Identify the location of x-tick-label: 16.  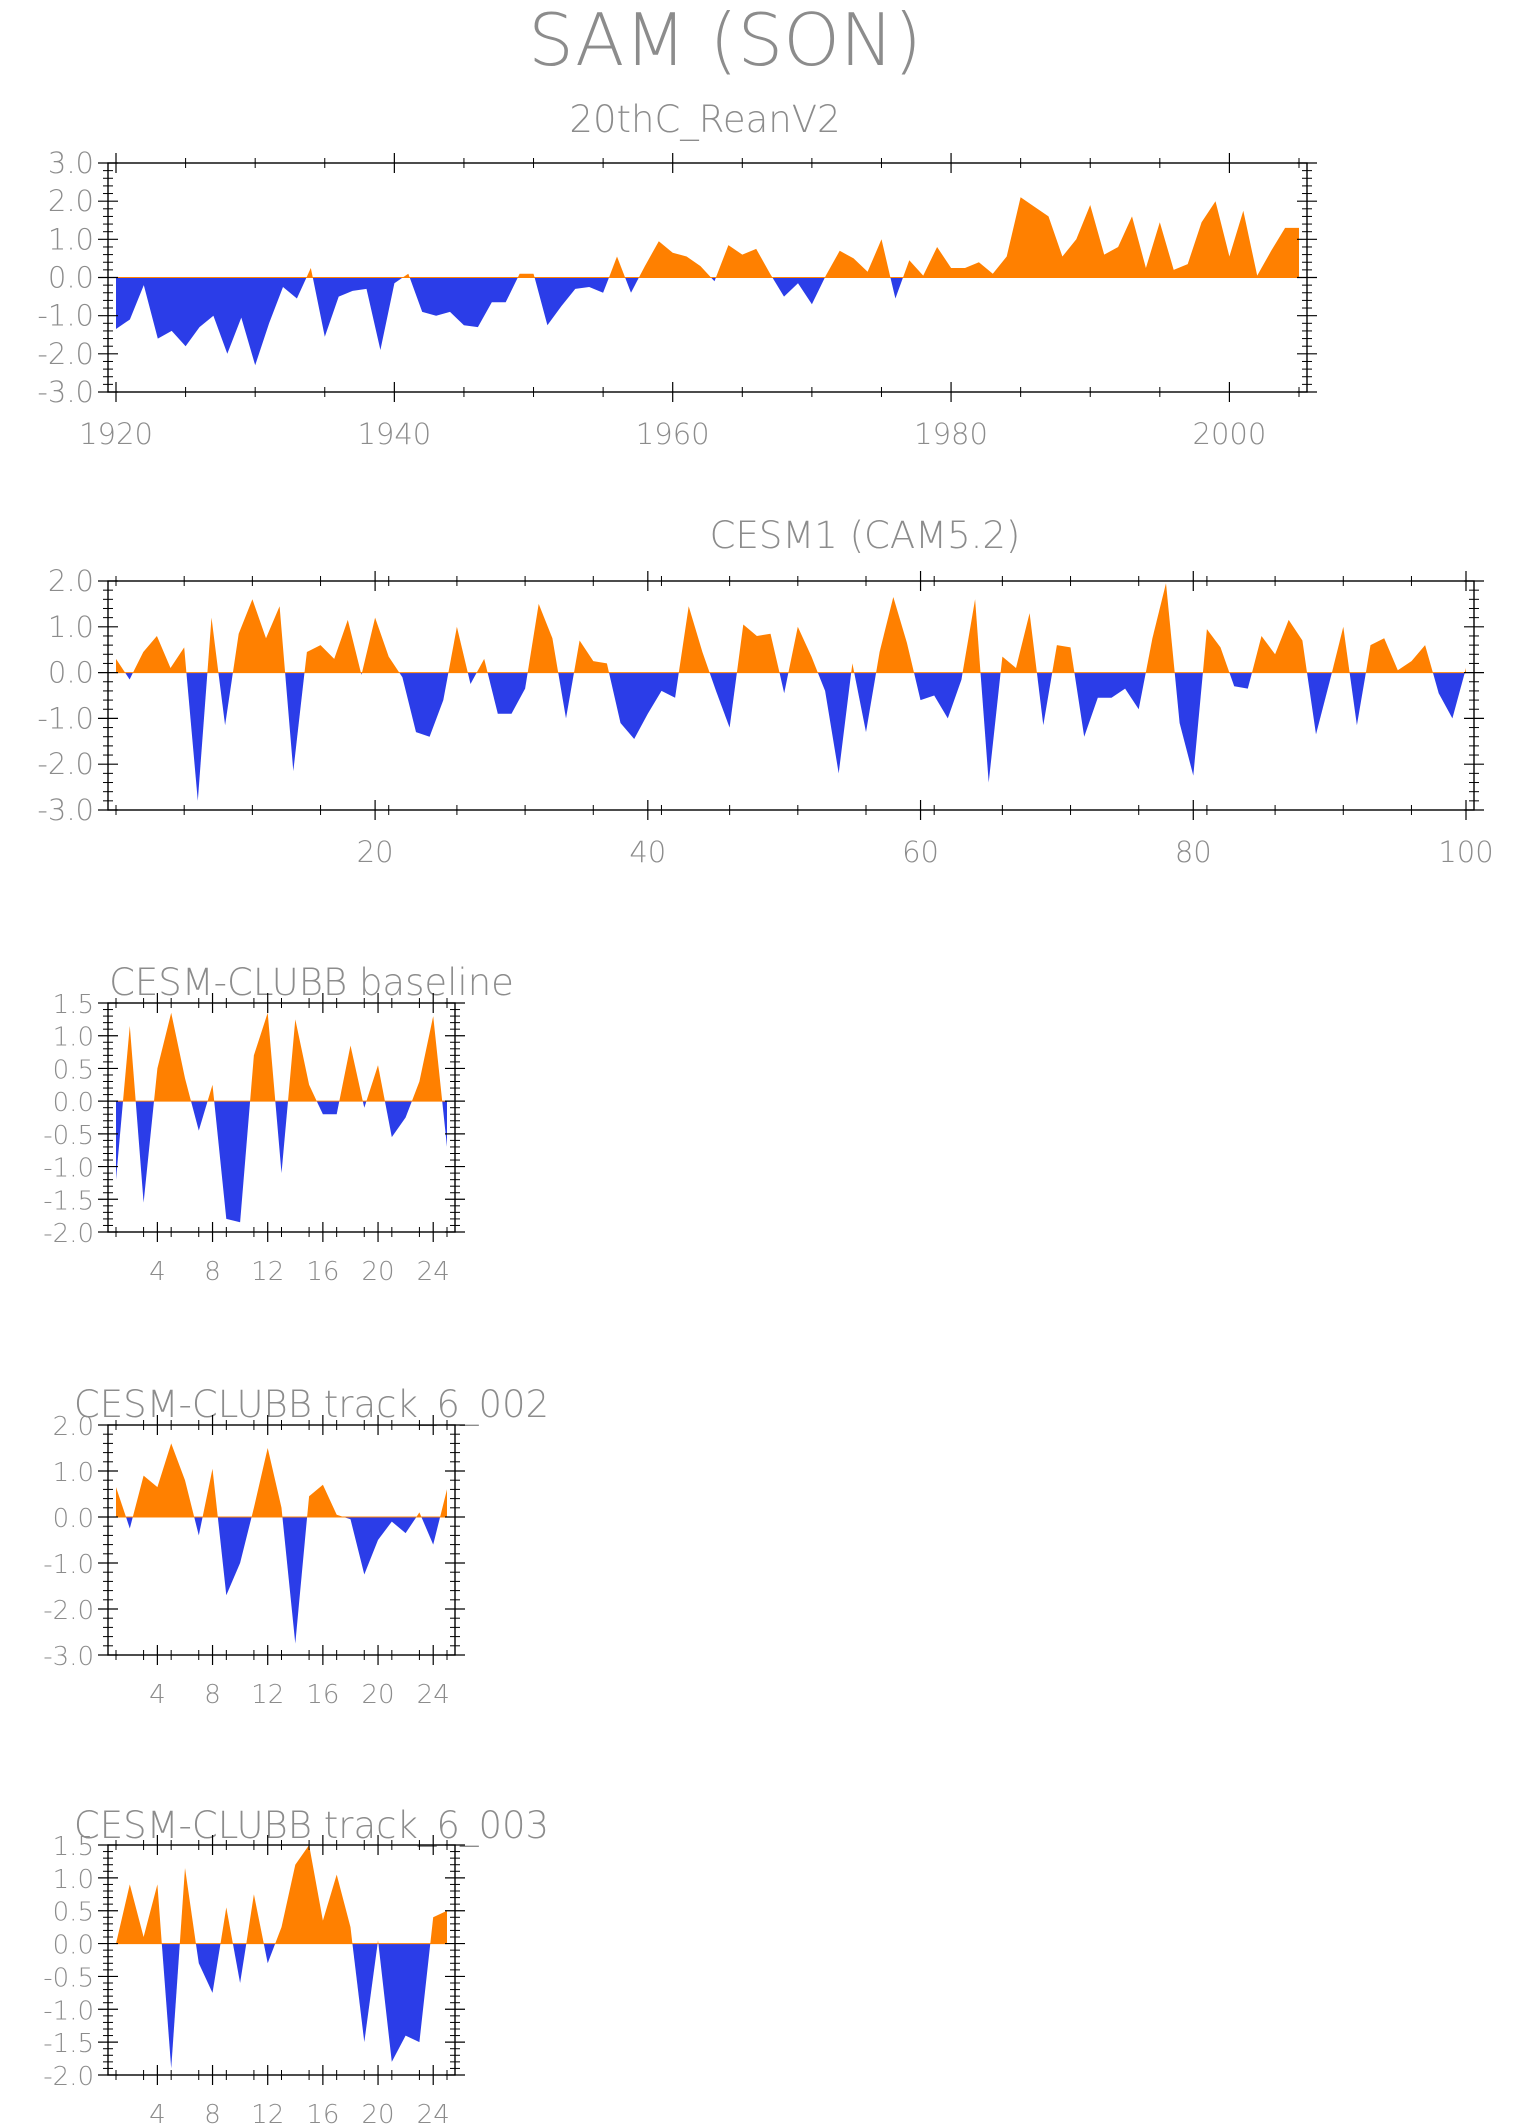
(322, 1695).